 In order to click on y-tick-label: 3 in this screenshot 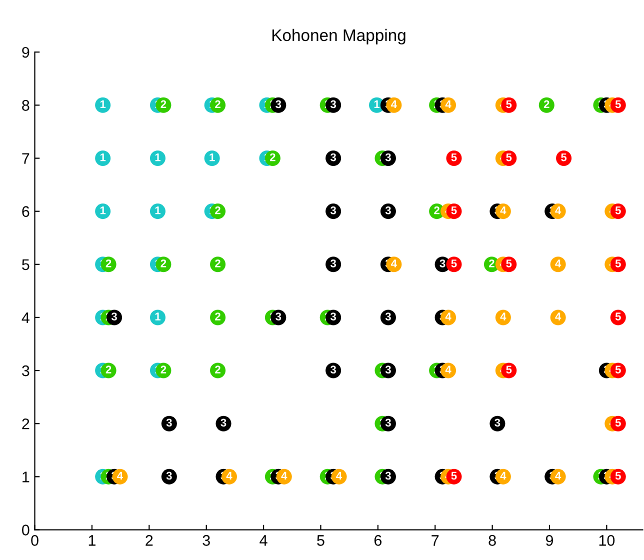, I will do `click(26, 370)`.